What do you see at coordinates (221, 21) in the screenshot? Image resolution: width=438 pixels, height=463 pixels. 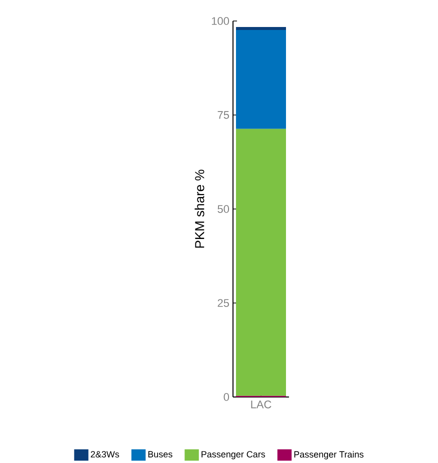 I see `y-tick-label: 100` at bounding box center [221, 21].